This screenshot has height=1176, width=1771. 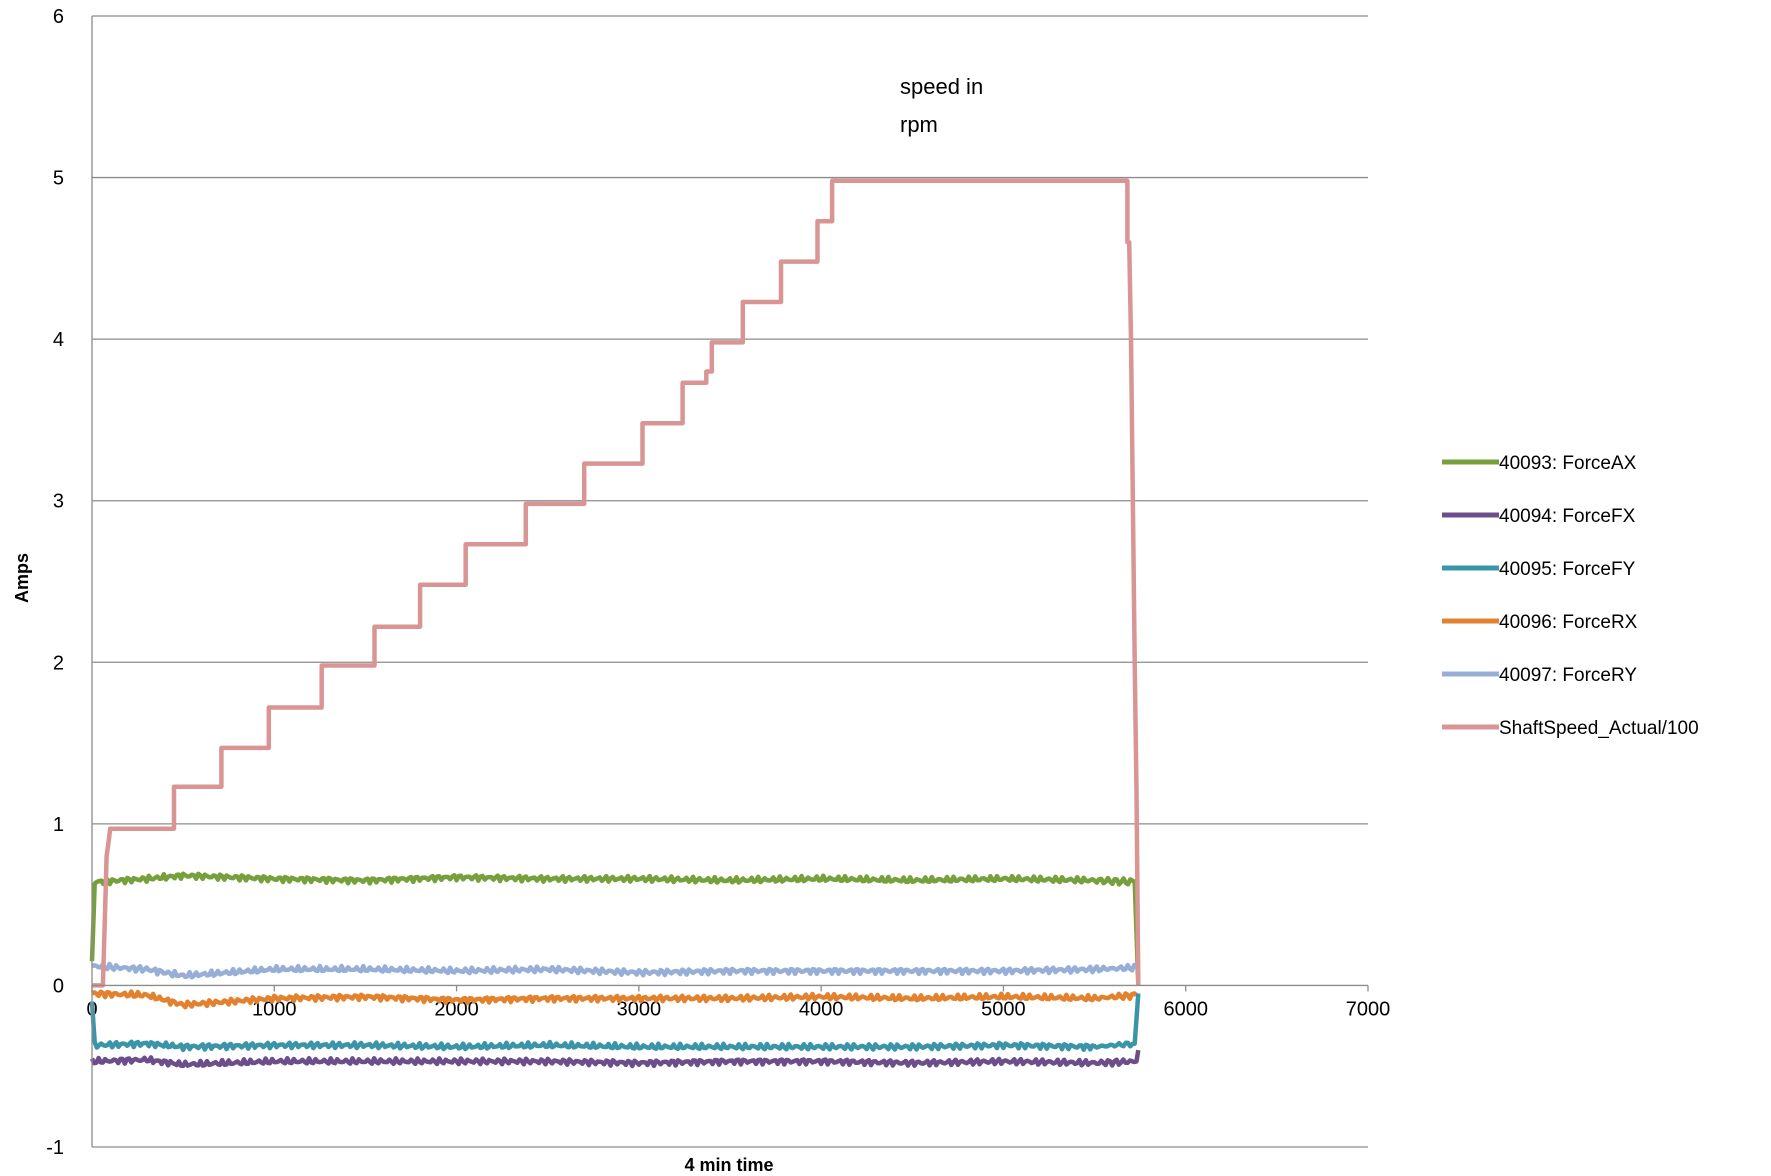 What do you see at coordinates (1568, 675) in the screenshot?
I see `legend-label: 40097: ForceRY` at bounding box center [1568, 675].